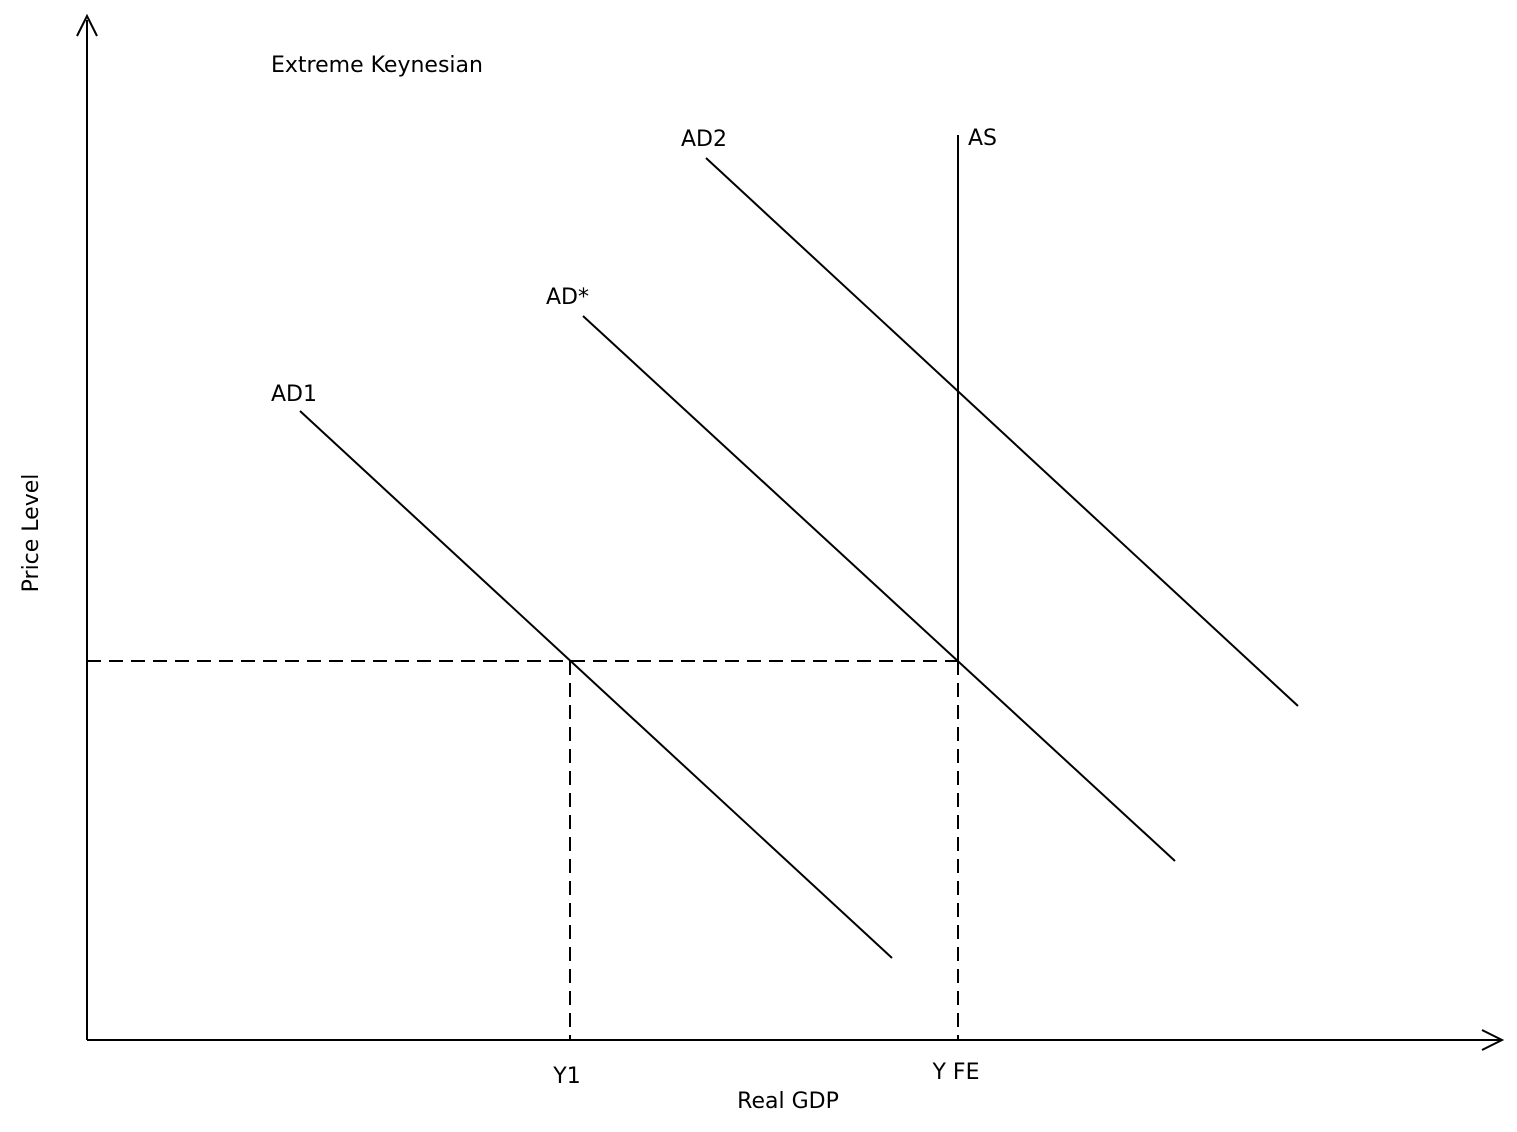 This screenshot has height=1132, width=1517. What do you see at coordinates (982, 138) in the screenshot?
I see `curve-label: AS` at bounding box center [982, 138].